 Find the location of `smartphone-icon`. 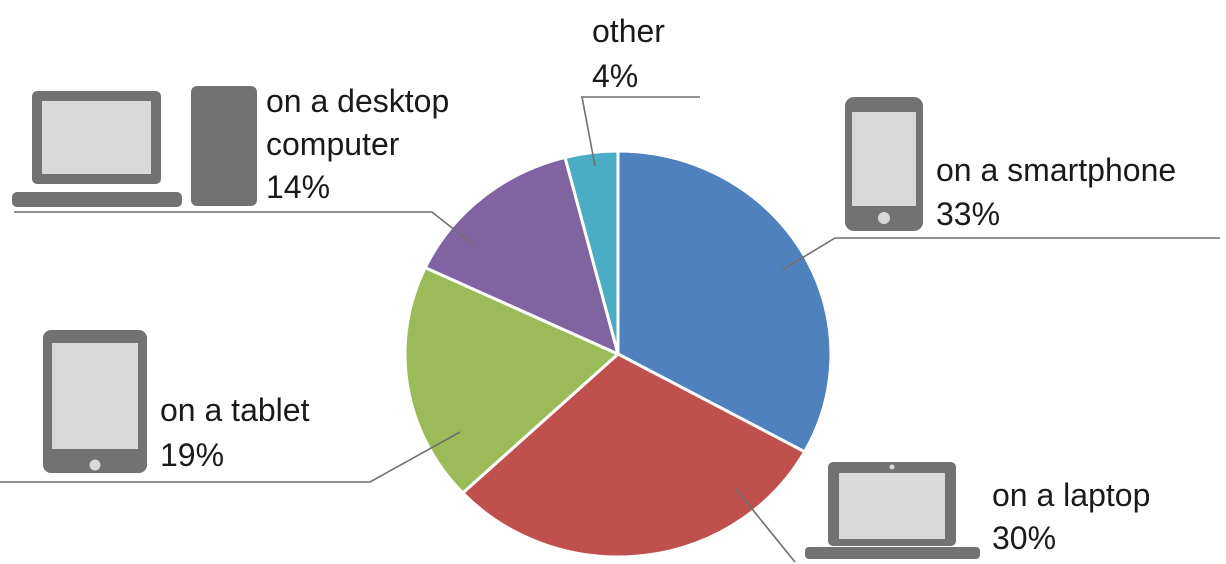

smartphone-icon is located at coordinates (884, 164).